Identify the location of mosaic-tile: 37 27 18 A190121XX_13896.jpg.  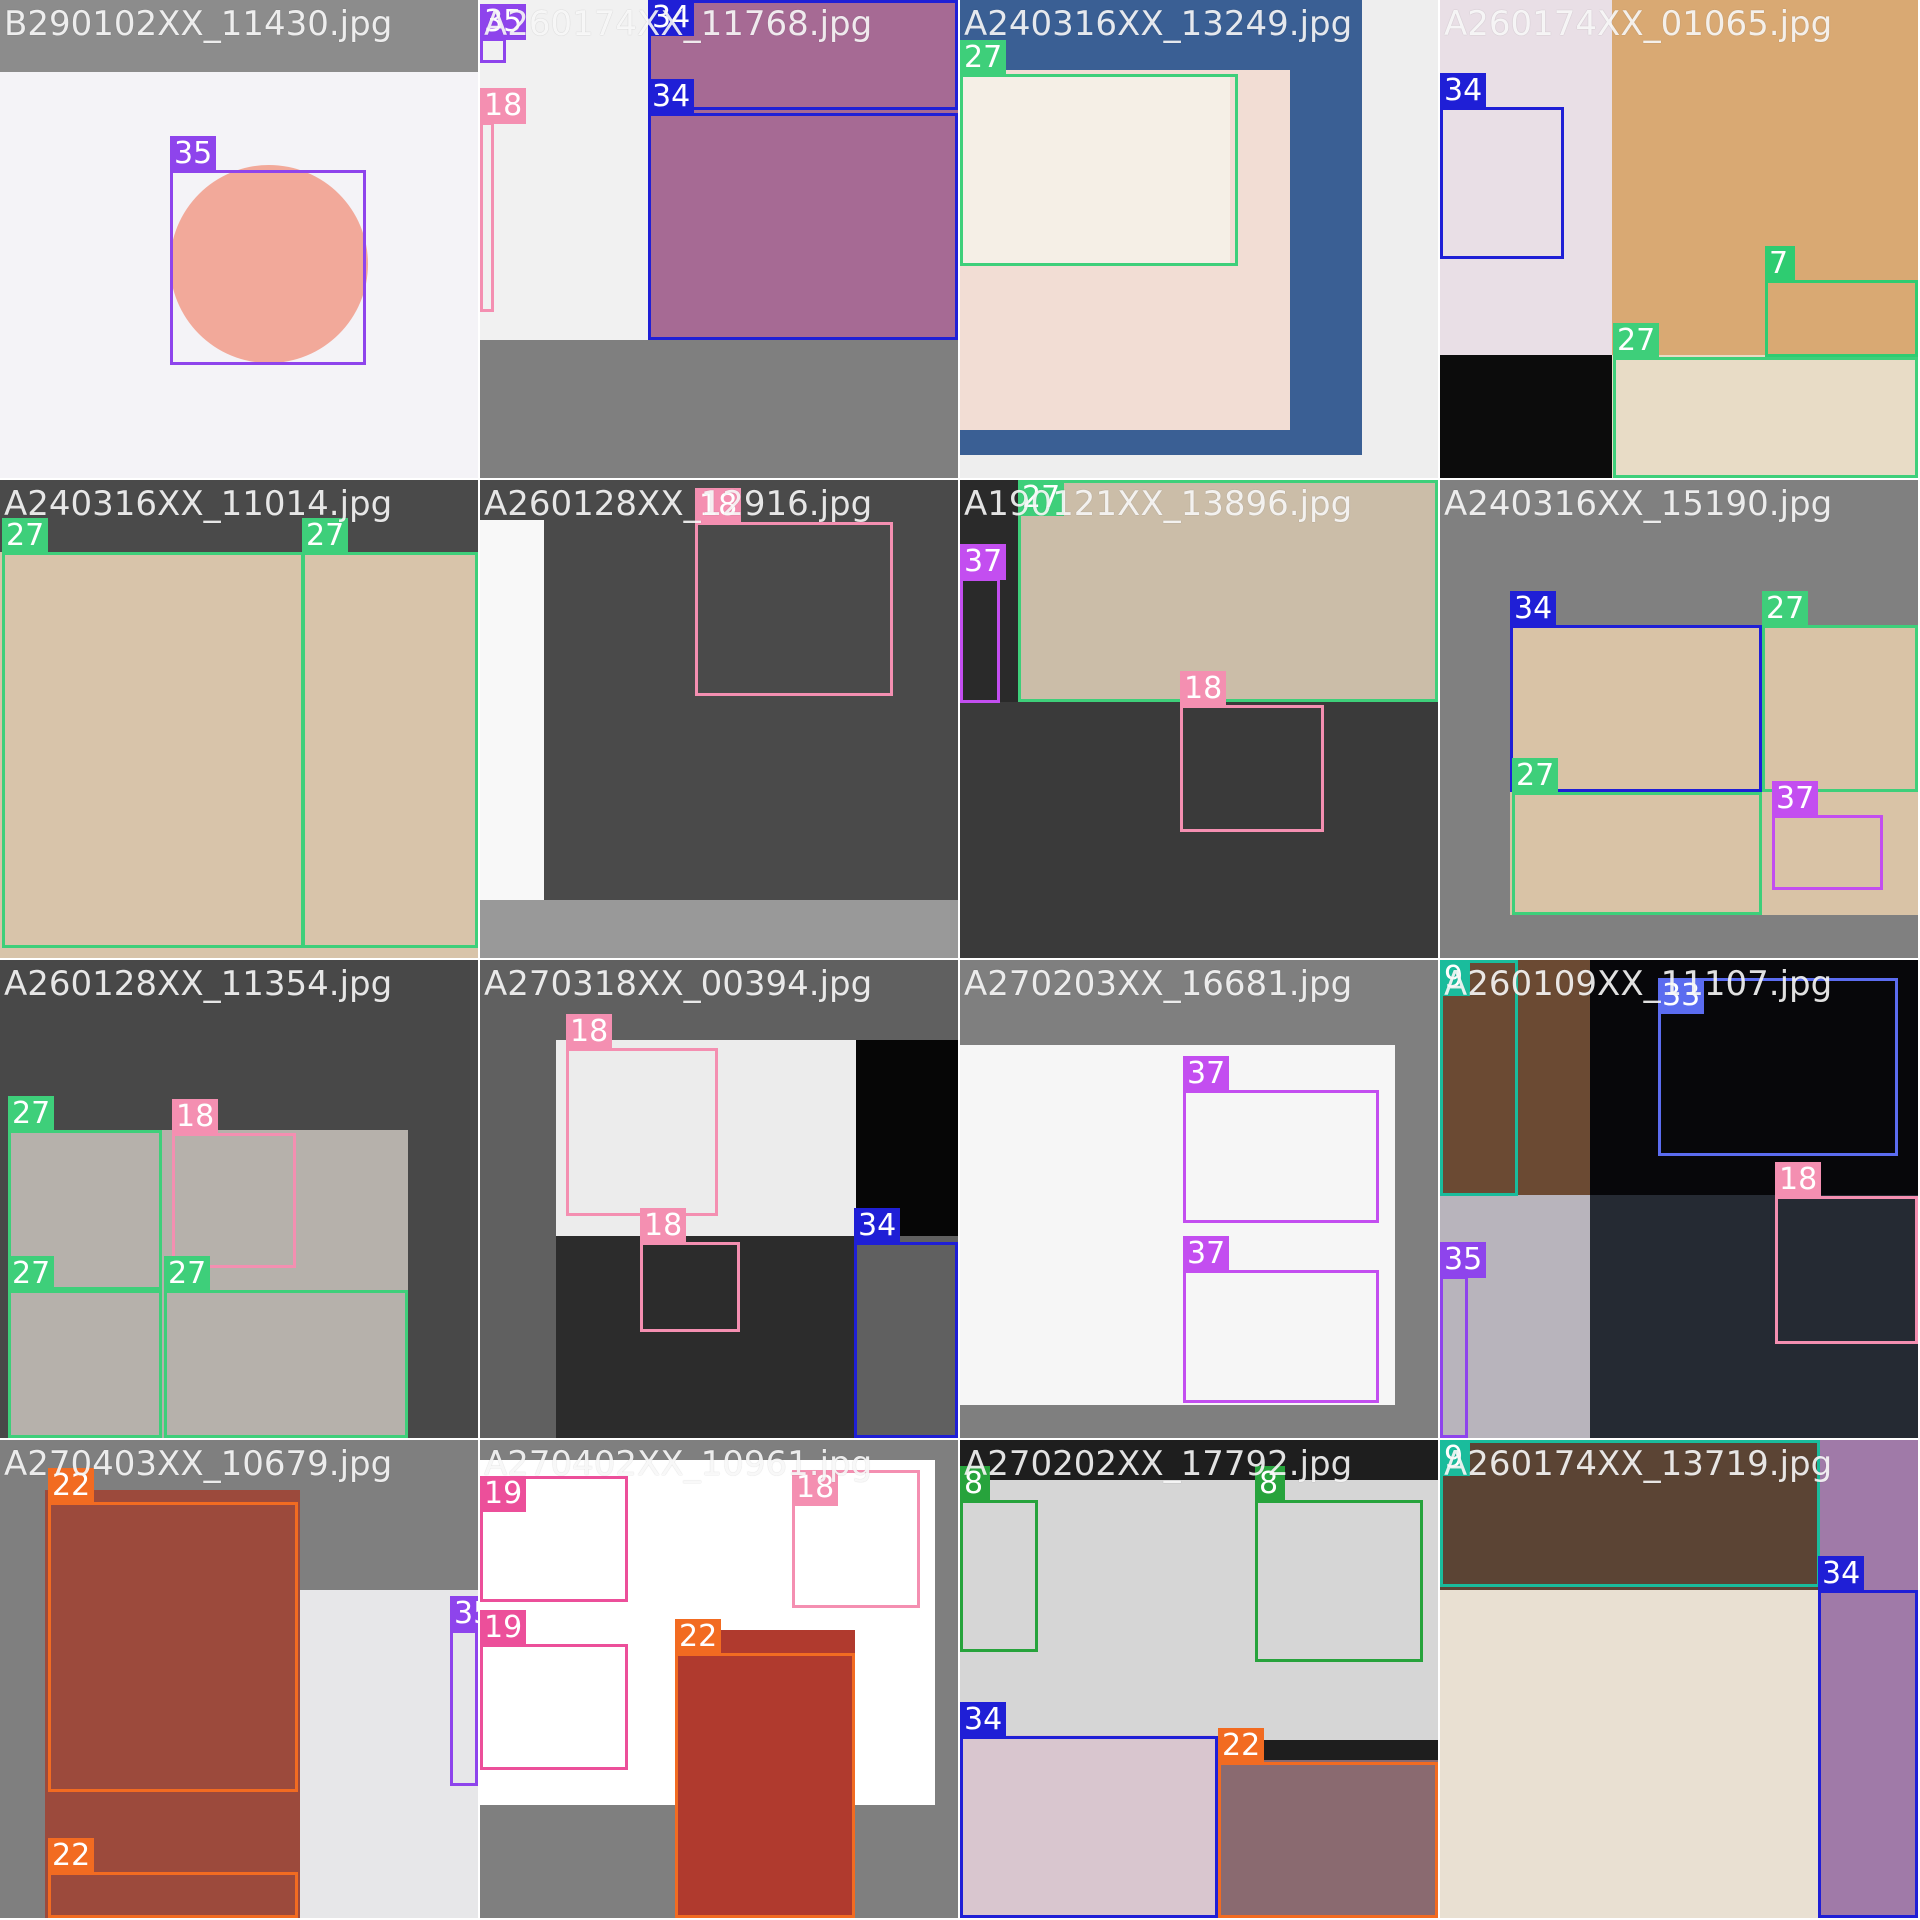
(1199, 719).